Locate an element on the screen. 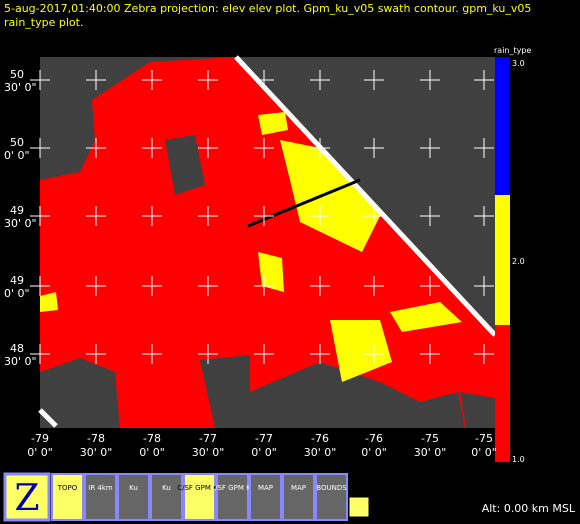  zebra-logo: Z is located at coordinates (26, 498).